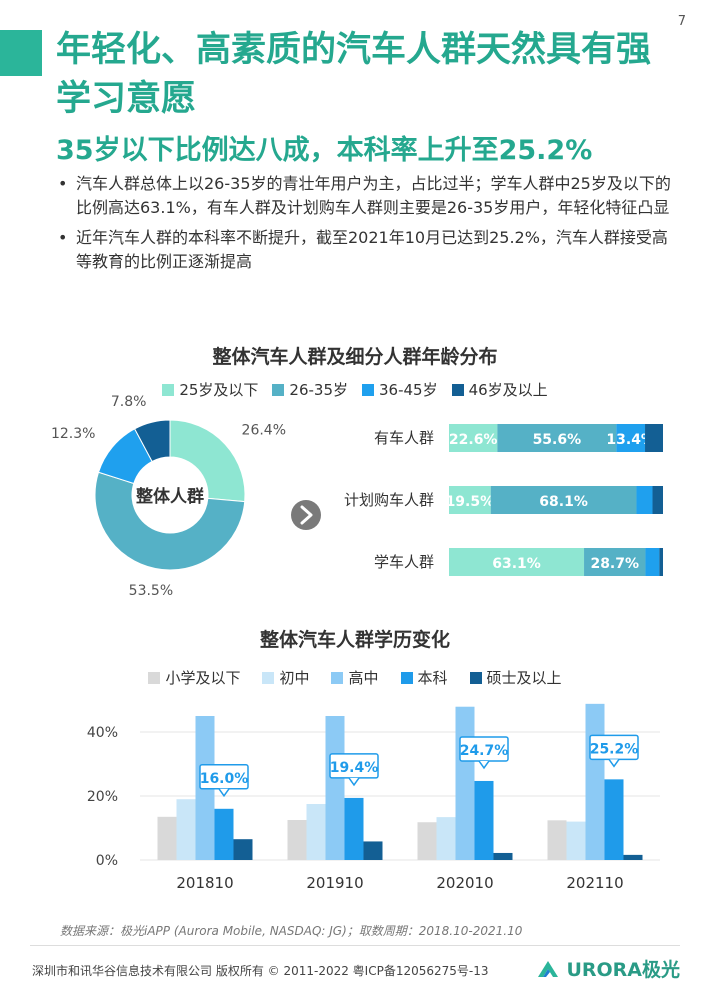 The height and width of the screenshot is (1004, 710). I want to click on segment-value-label: 63.1%, so click(516, 564).